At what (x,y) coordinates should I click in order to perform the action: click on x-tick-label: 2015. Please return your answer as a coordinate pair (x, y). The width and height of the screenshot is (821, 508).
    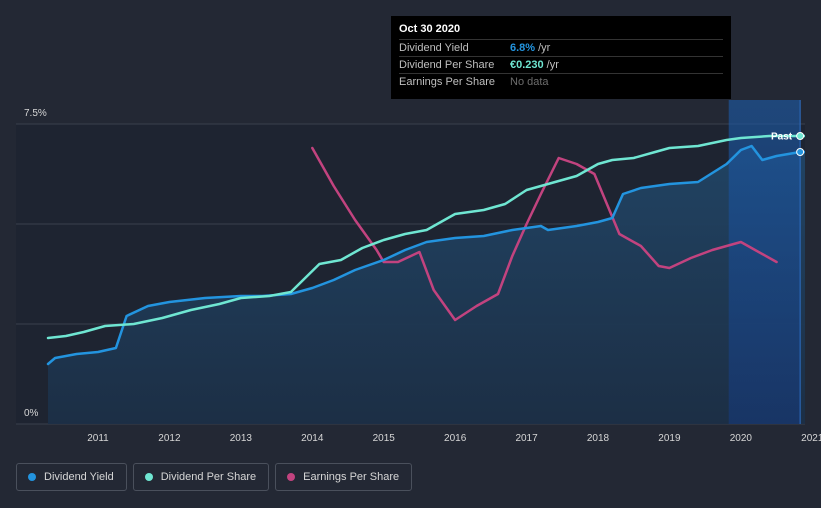
    Looking at the image, I should click on (384, 438).